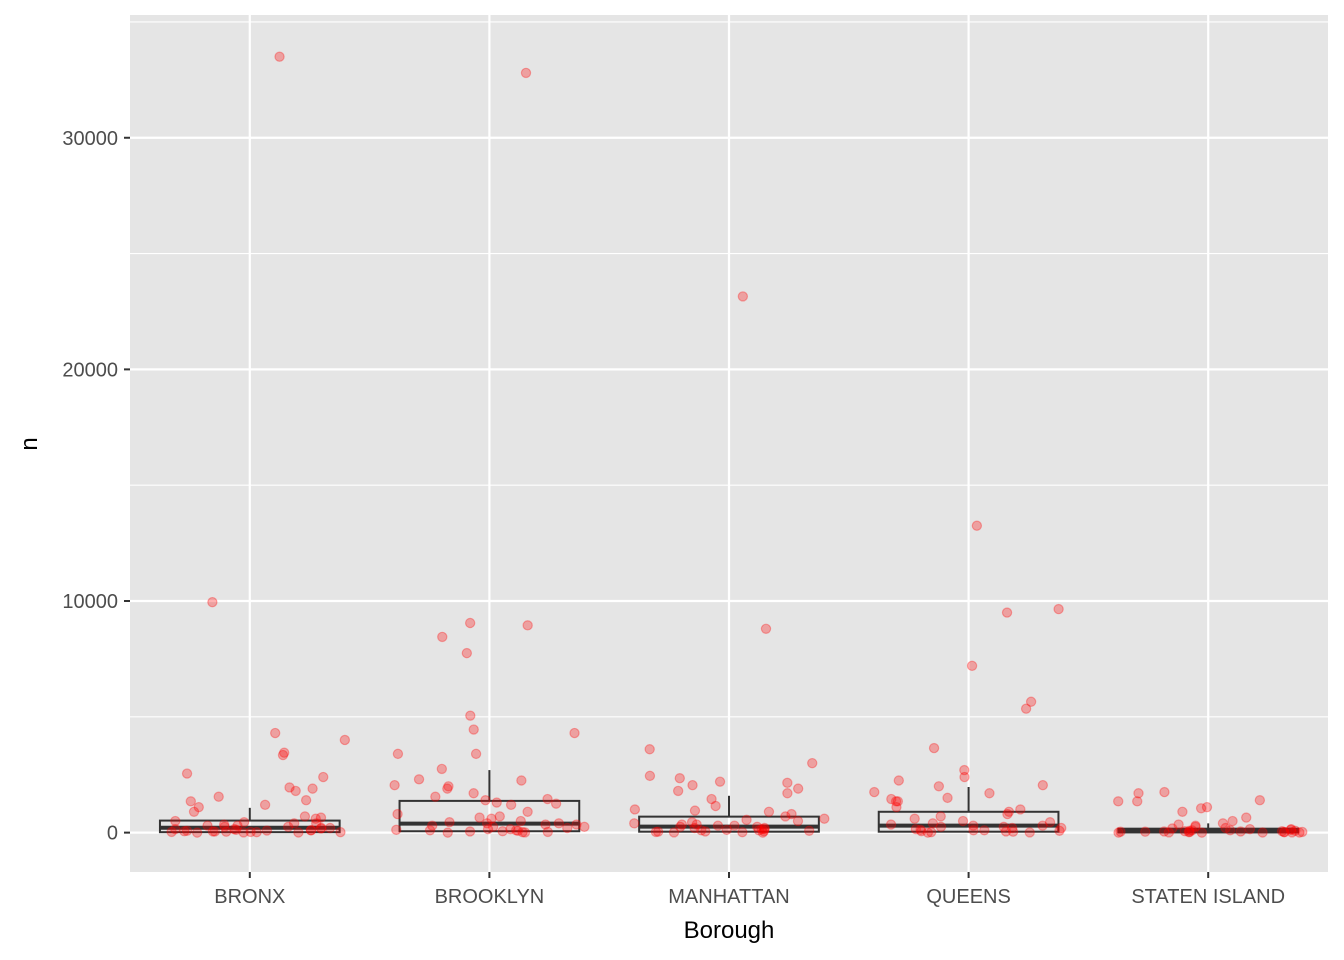 The image size is (1344, 960). I want to click on x-tick-label: QUEENS, so click(968, 897).